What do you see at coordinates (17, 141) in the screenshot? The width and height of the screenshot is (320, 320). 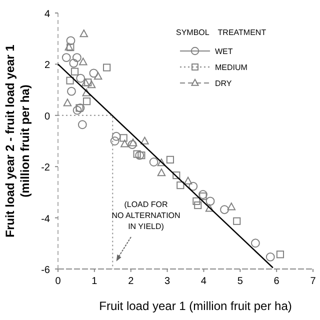 I see `y-axis-title: Fruit load year 2 - fruit load year 1 (million fruit per ha)` at bounding box center [17, 141].